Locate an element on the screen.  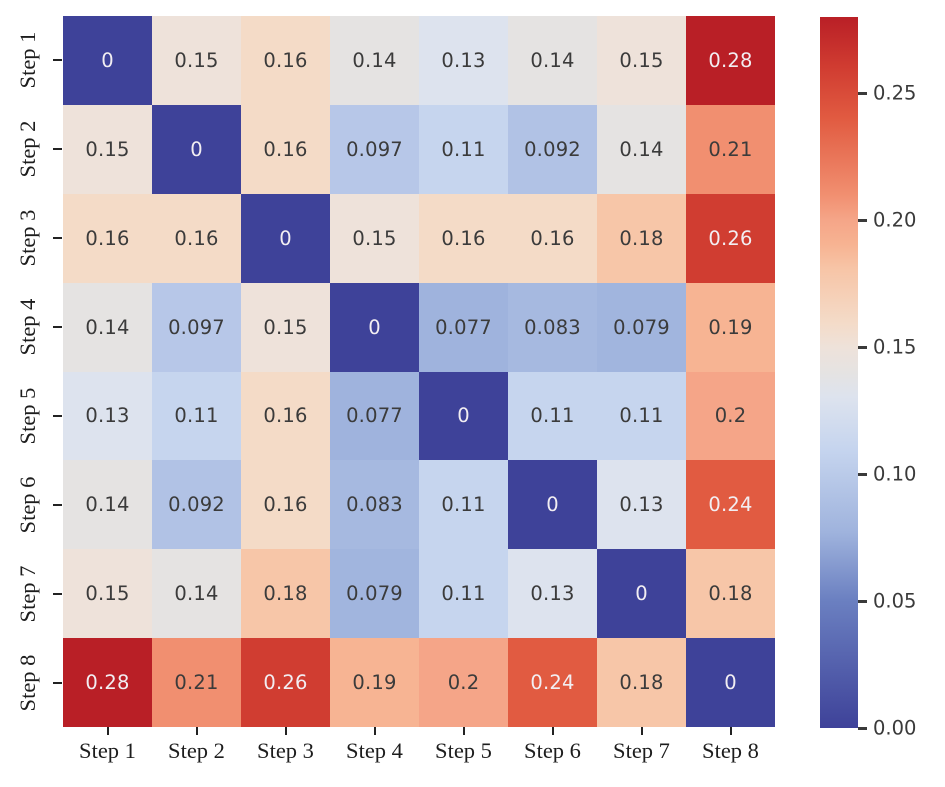
colorbar-tick-label: 0.00 is located at coordinates (895, 728).